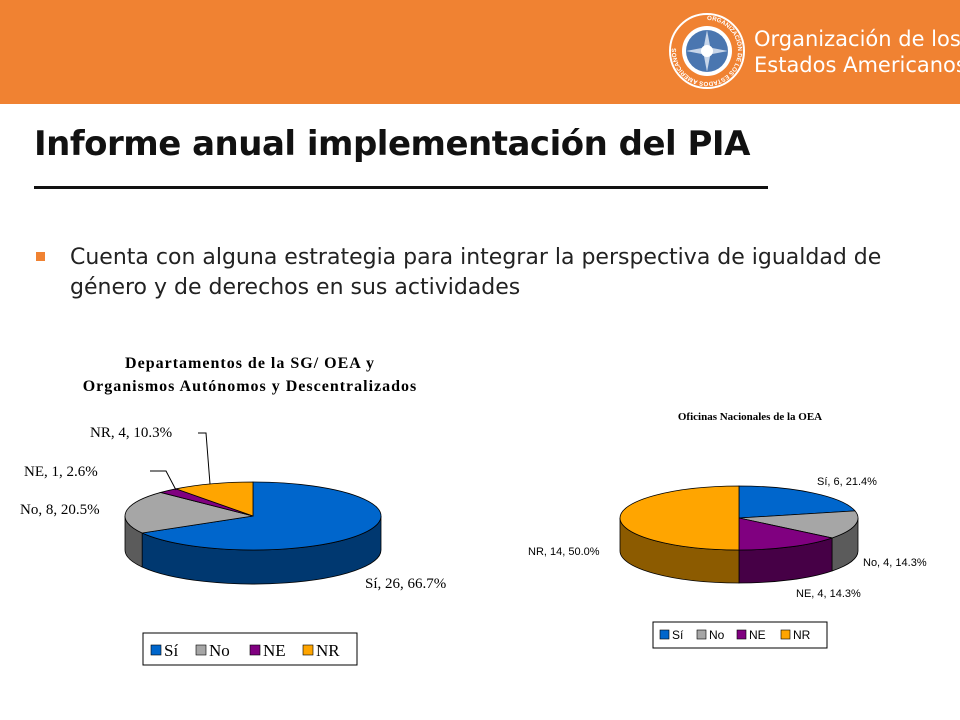 The height and width of the screenshot is (720, 960). What do you see at coordinates (480, 52) in the screenshot?
I see `header-bar` at bounding box center [480, 52].